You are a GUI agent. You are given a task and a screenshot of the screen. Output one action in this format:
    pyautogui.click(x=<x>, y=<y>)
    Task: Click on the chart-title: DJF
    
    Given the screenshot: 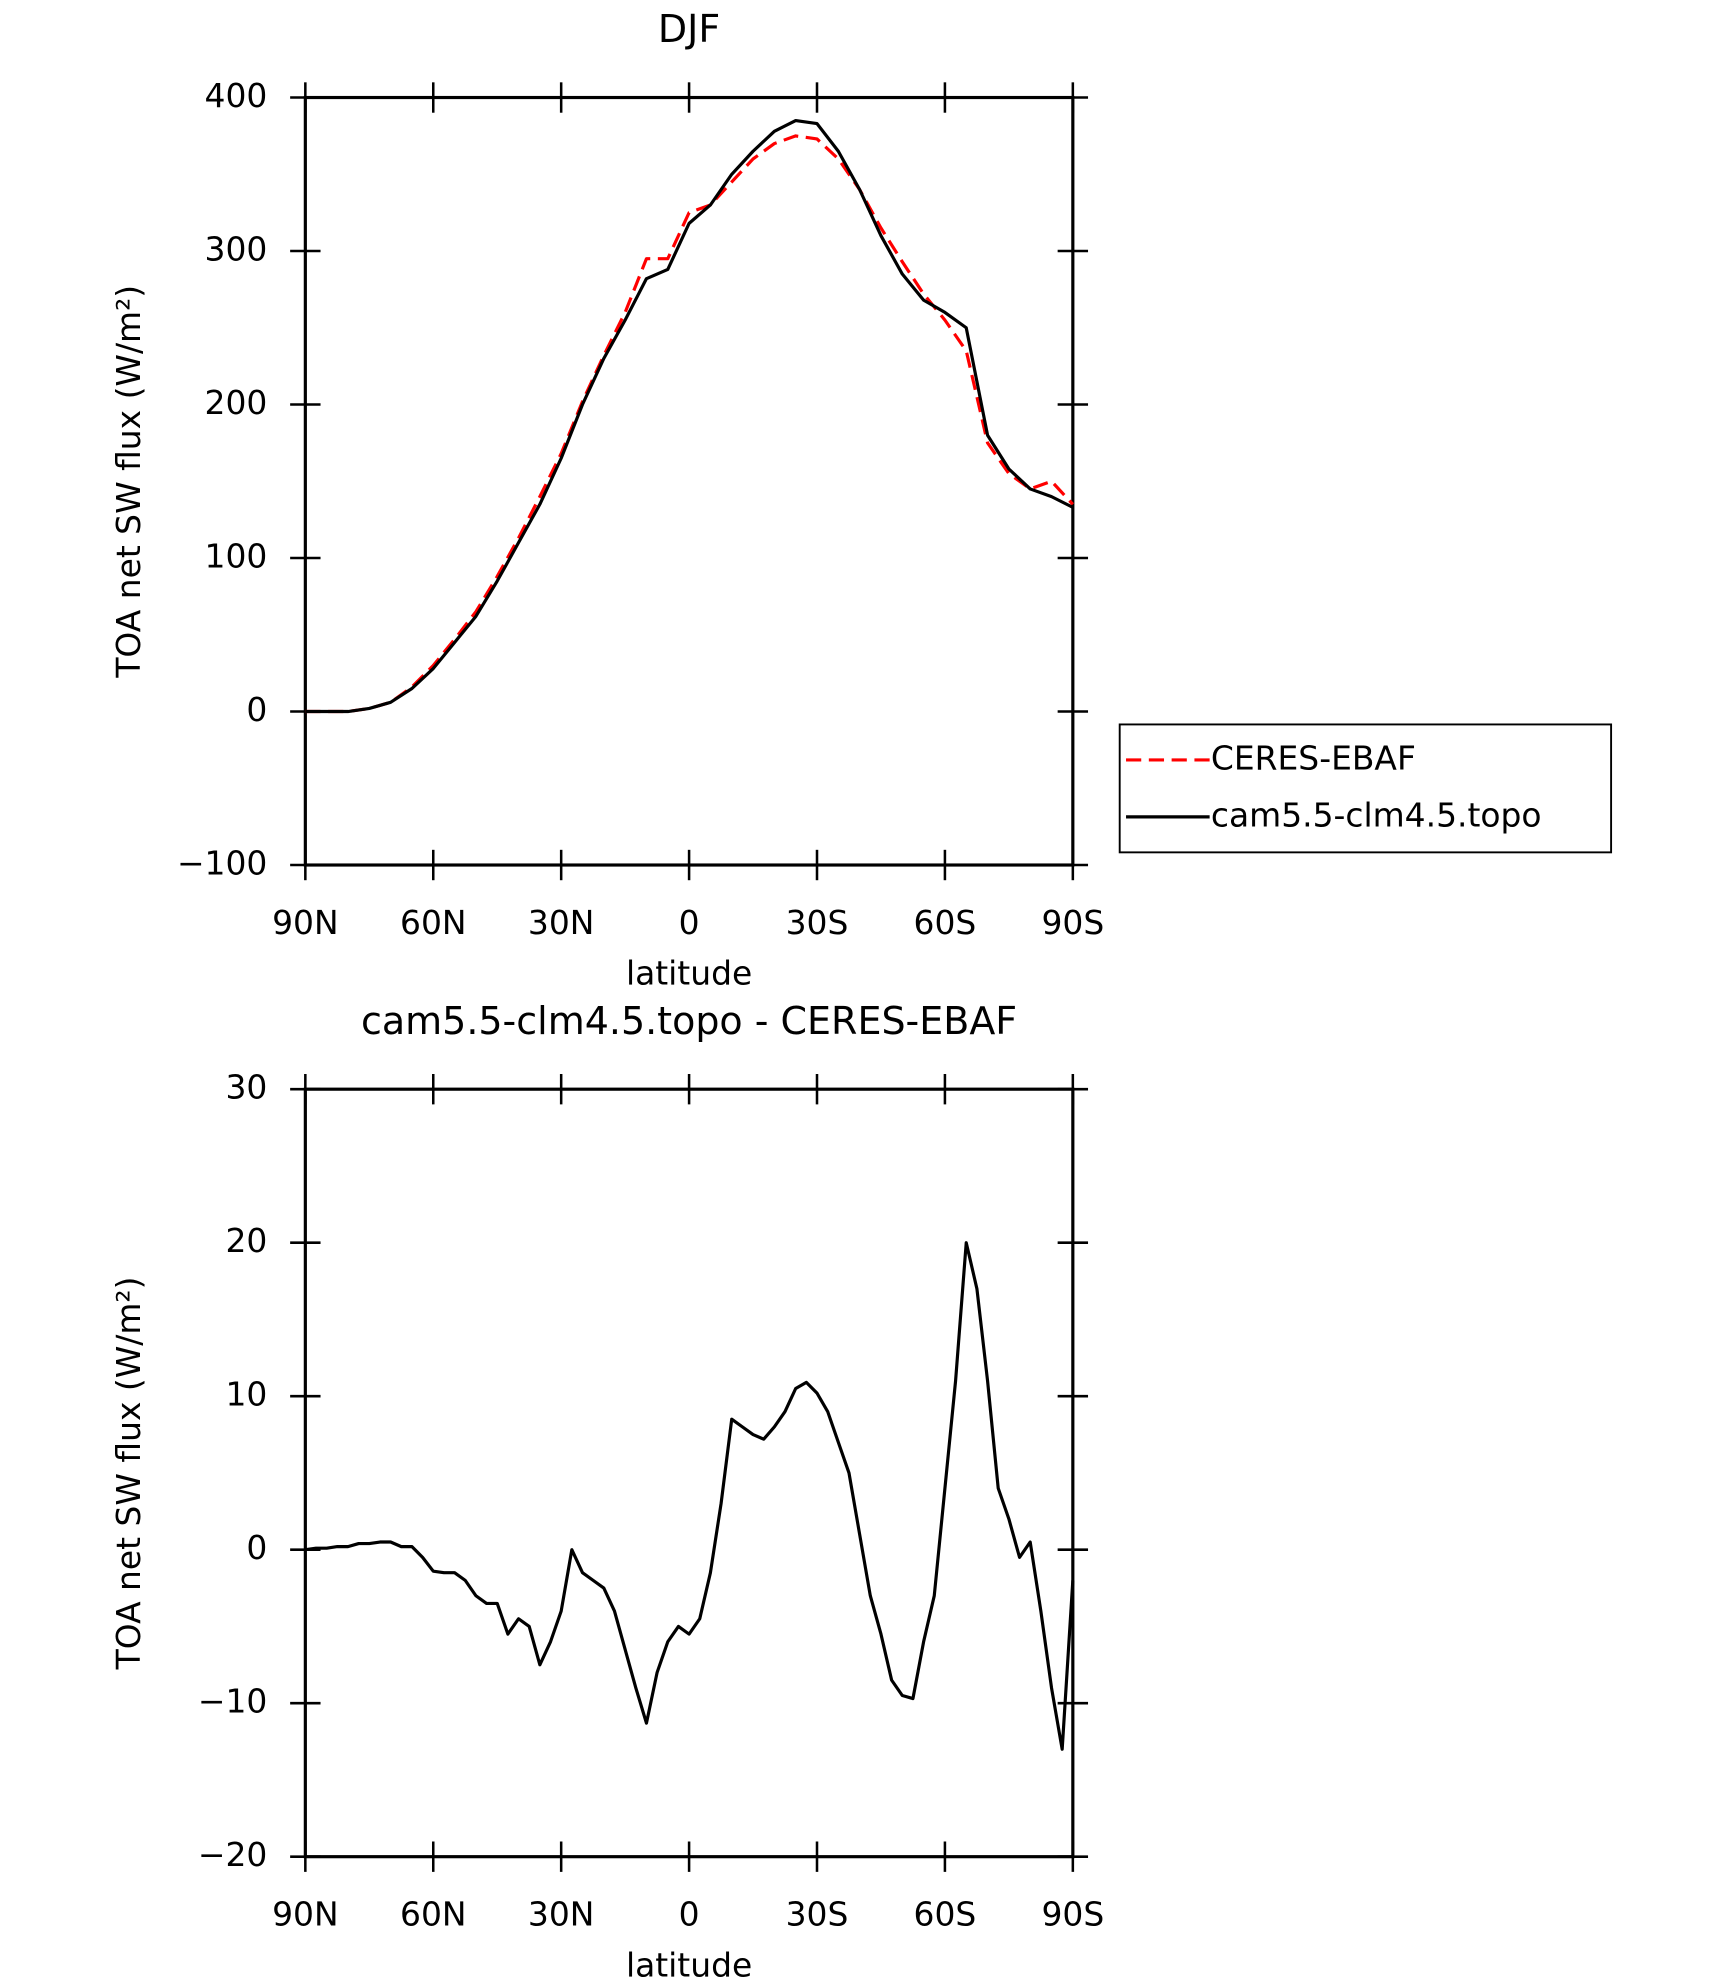 What is the action you would take?
    pyautogui.click(x=689, y=29)
    